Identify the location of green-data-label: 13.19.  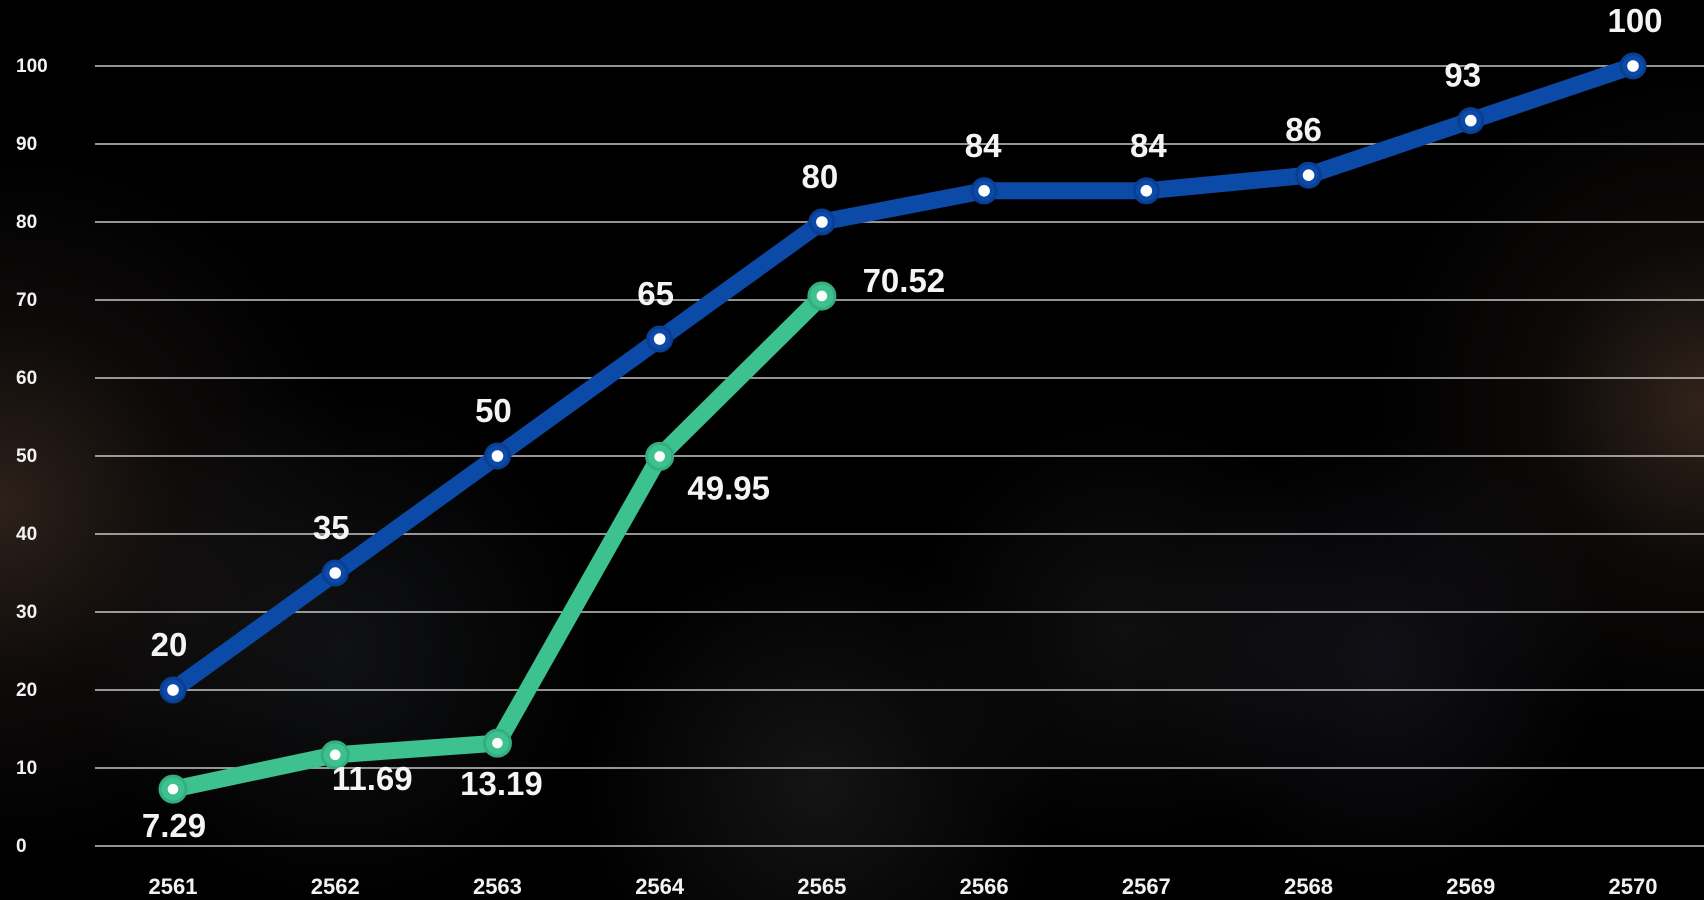
(501, 783).